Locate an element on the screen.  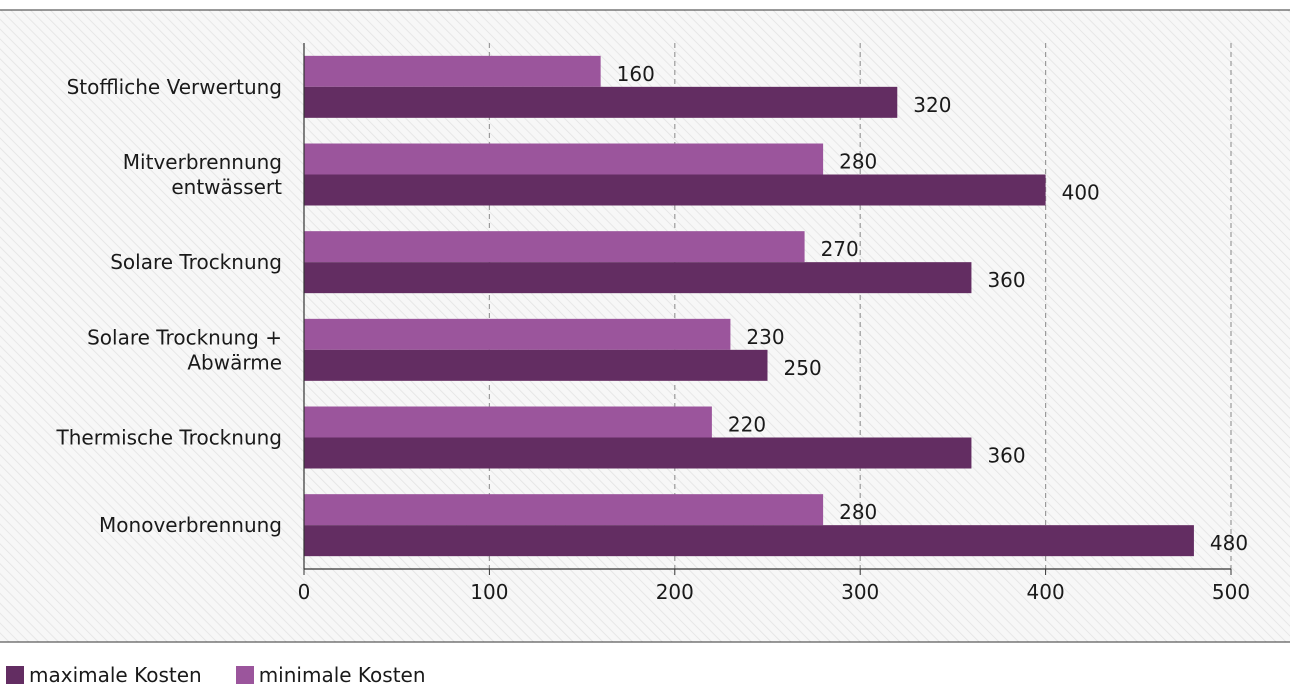
data-label: 250 is located at coordinates (803, 368).